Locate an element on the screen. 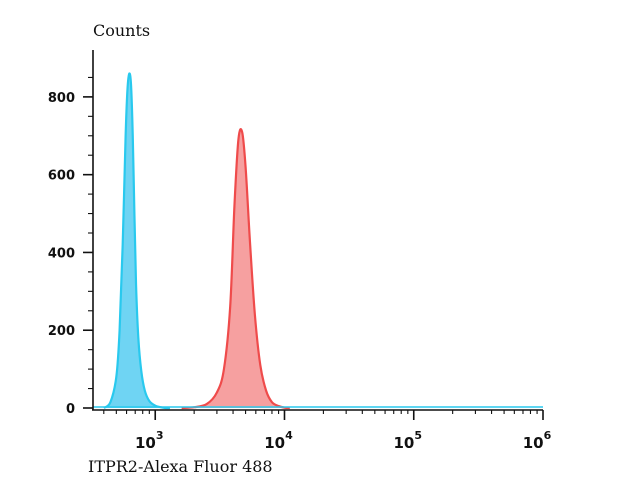 This screenshot has width=617, height=499. x-tick-label: 10⁶ is located at coordinates (537, 440).